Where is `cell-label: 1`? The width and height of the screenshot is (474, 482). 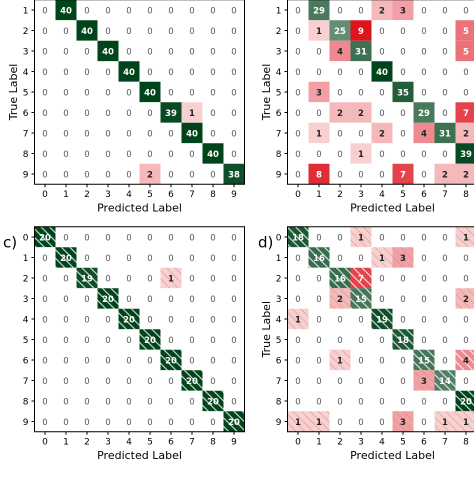 cell-label: 1 is located at coordinates (192, 114).